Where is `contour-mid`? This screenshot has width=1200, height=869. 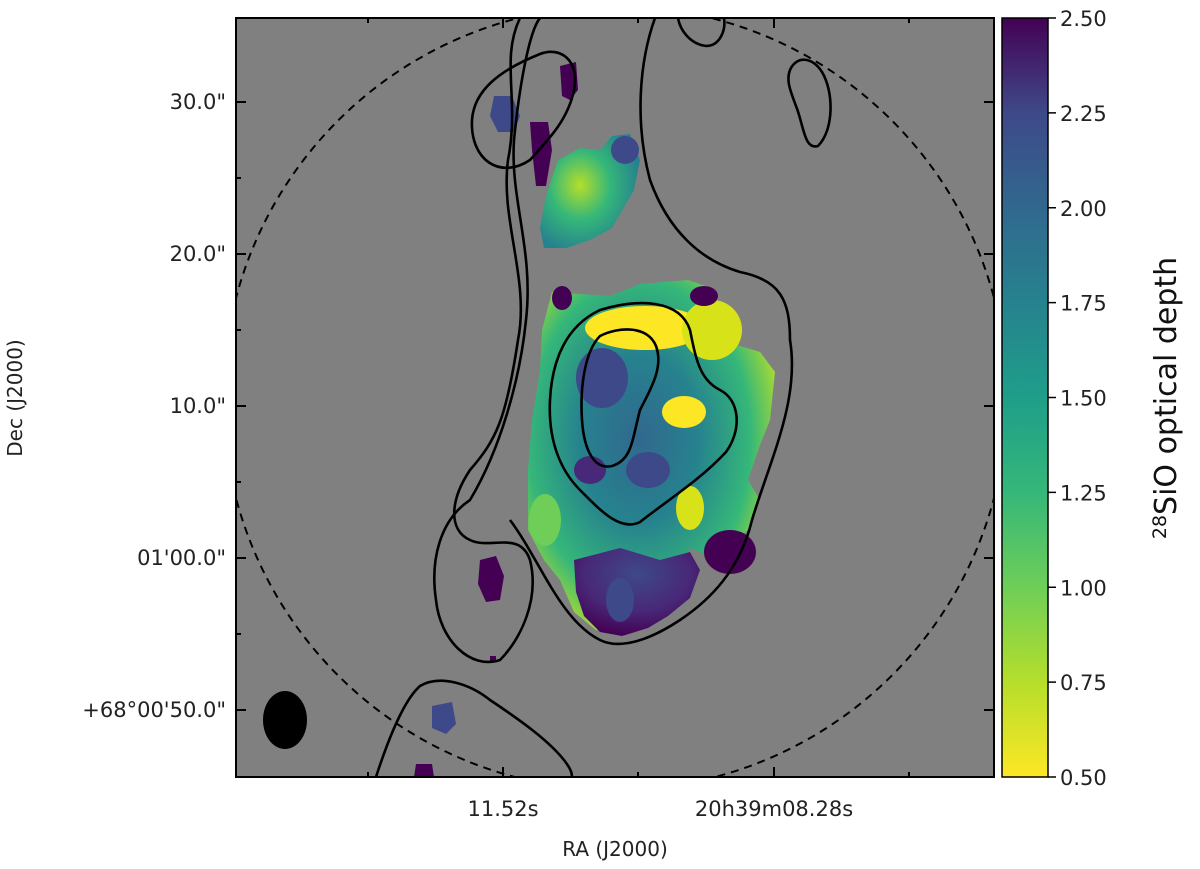 contour-mid is located at coordinates (643, 413).